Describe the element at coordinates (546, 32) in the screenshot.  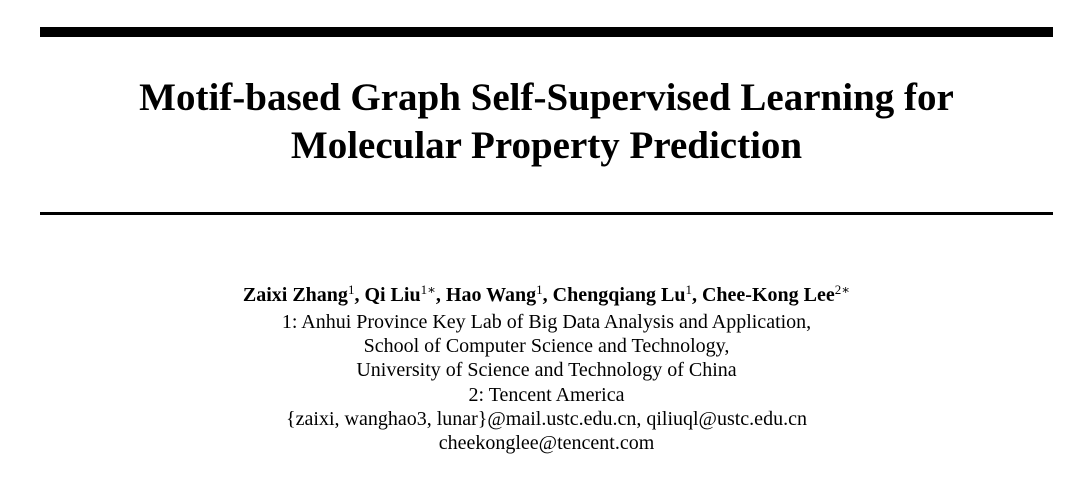
I see `top-rule` at that location.